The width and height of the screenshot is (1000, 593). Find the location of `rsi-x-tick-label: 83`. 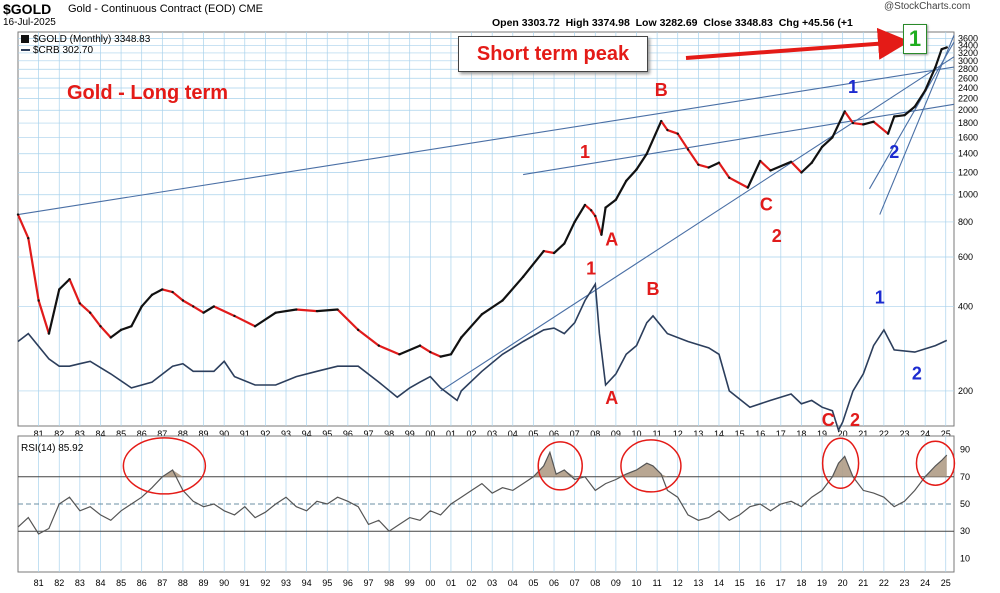

rsi-x-tick-label: 83 is located at coordinates (80, 583).